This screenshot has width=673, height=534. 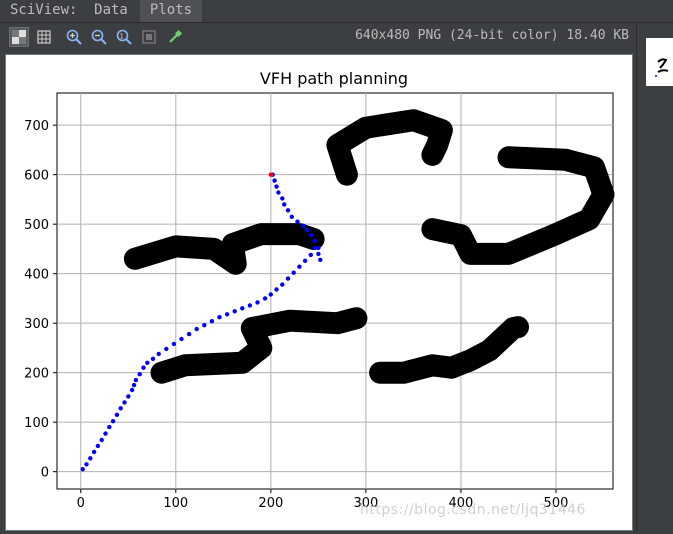 What do you see at coordinates (492, 35) in the screenshot?
I see `image-info: 640x480 PNG (24-bit color) 18.40 KB` at bounding box center [492, 35].